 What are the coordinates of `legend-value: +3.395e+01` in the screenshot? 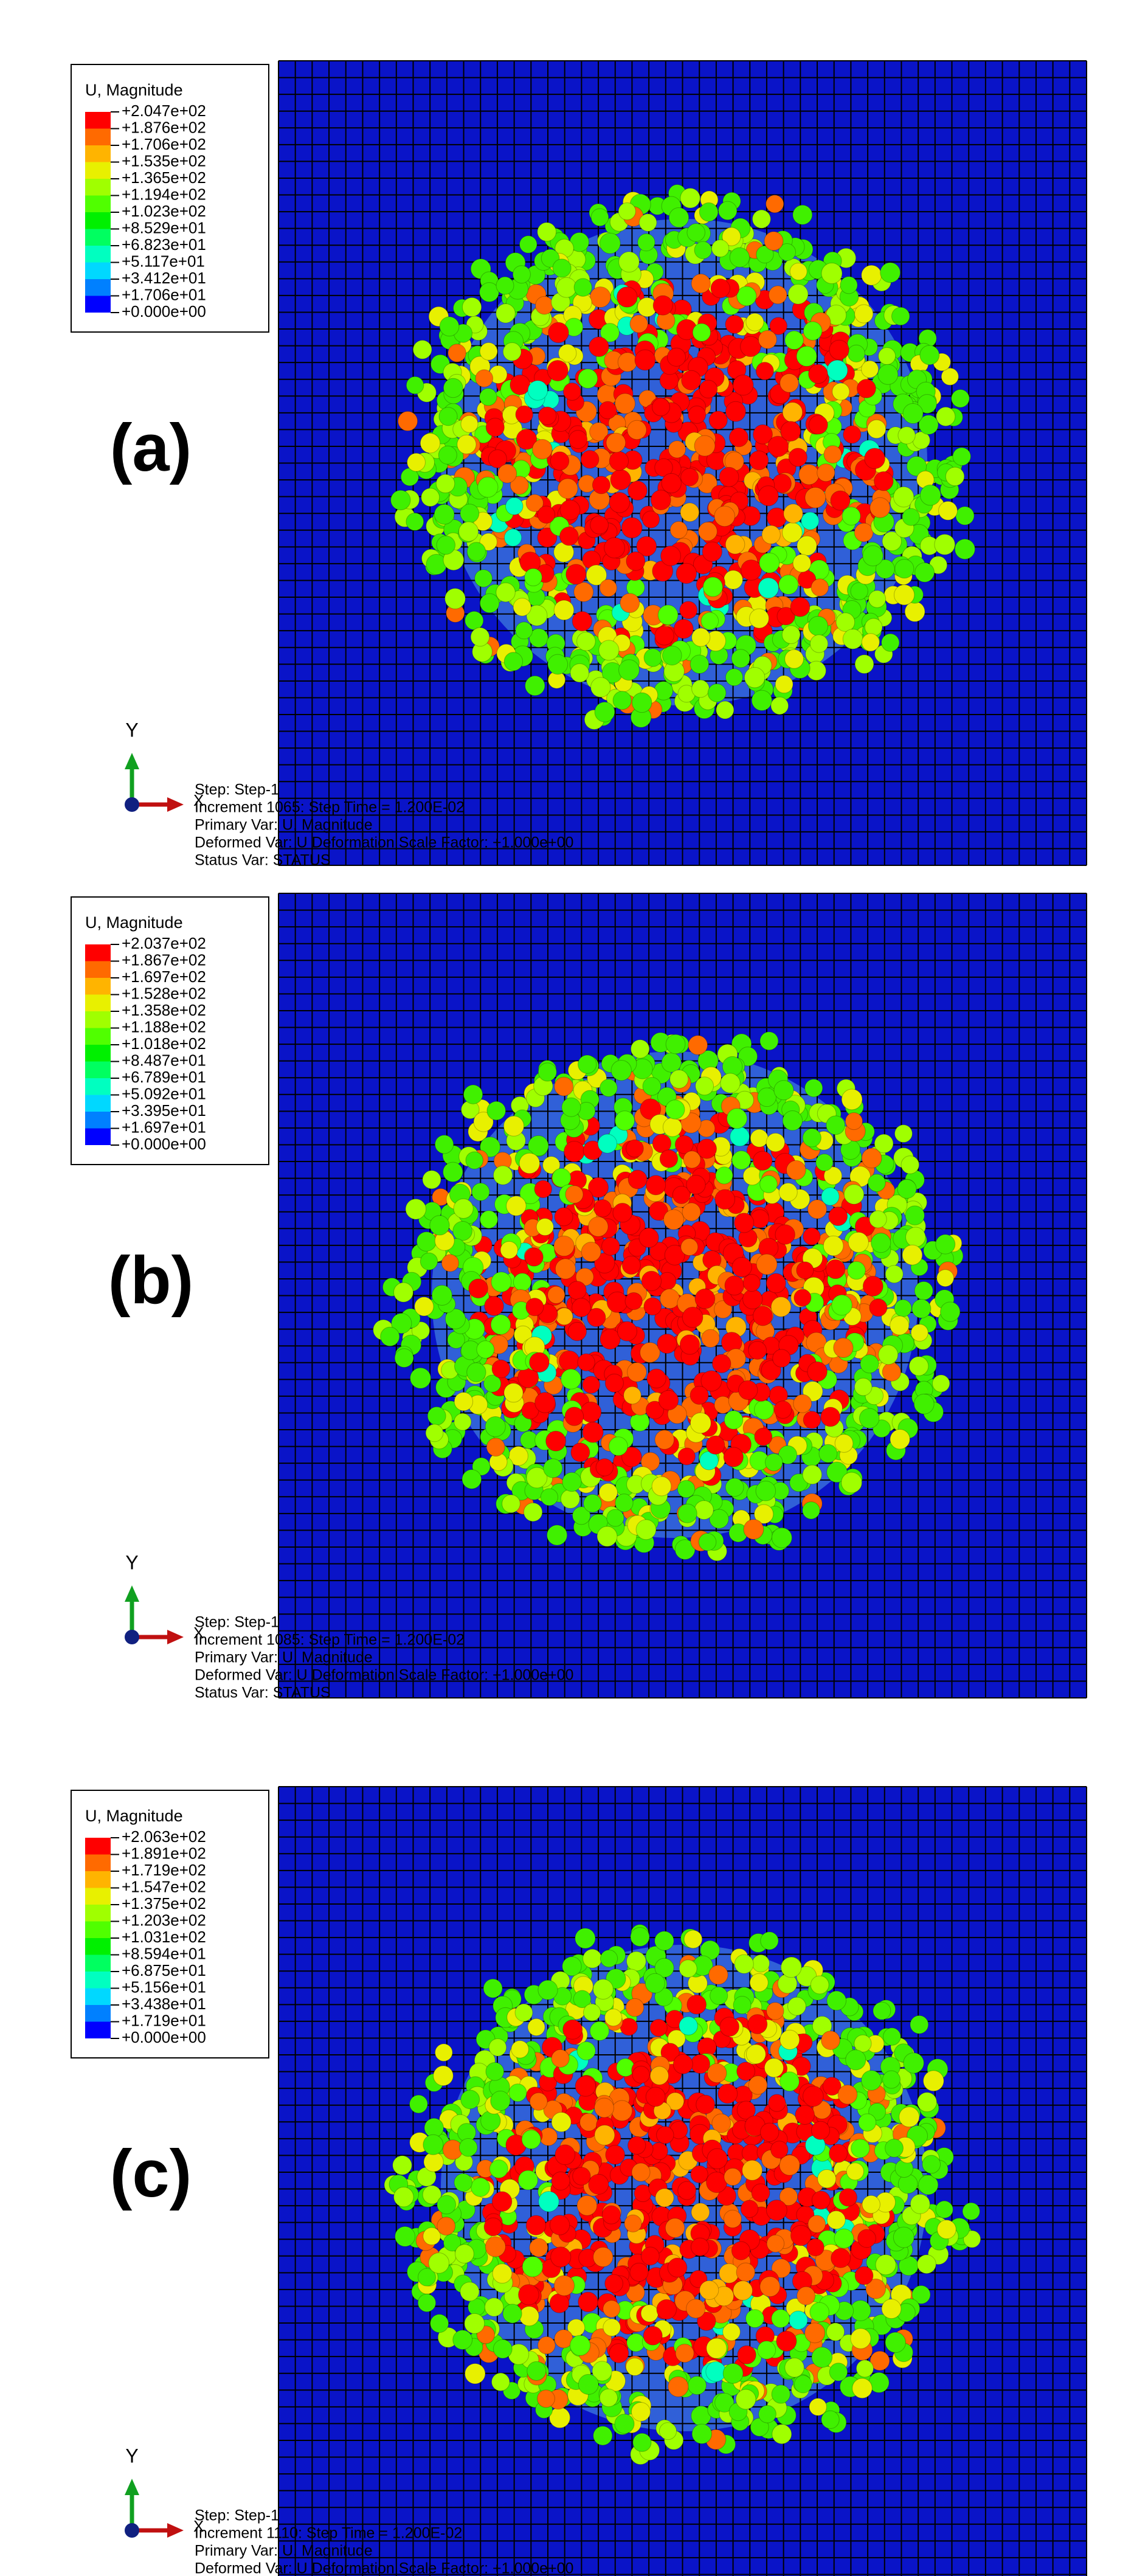 It's located at (164, 1110).